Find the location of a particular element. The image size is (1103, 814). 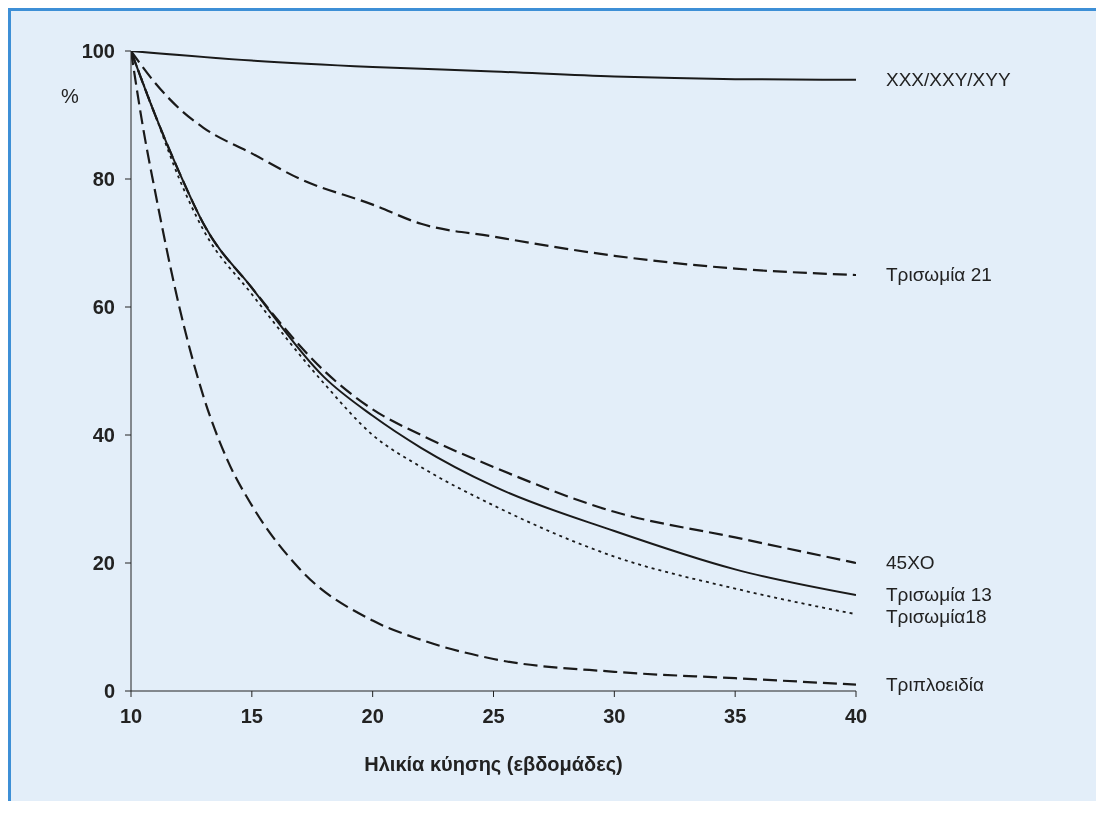

y-tick-label: 40 is located at coordinates (103, 435).